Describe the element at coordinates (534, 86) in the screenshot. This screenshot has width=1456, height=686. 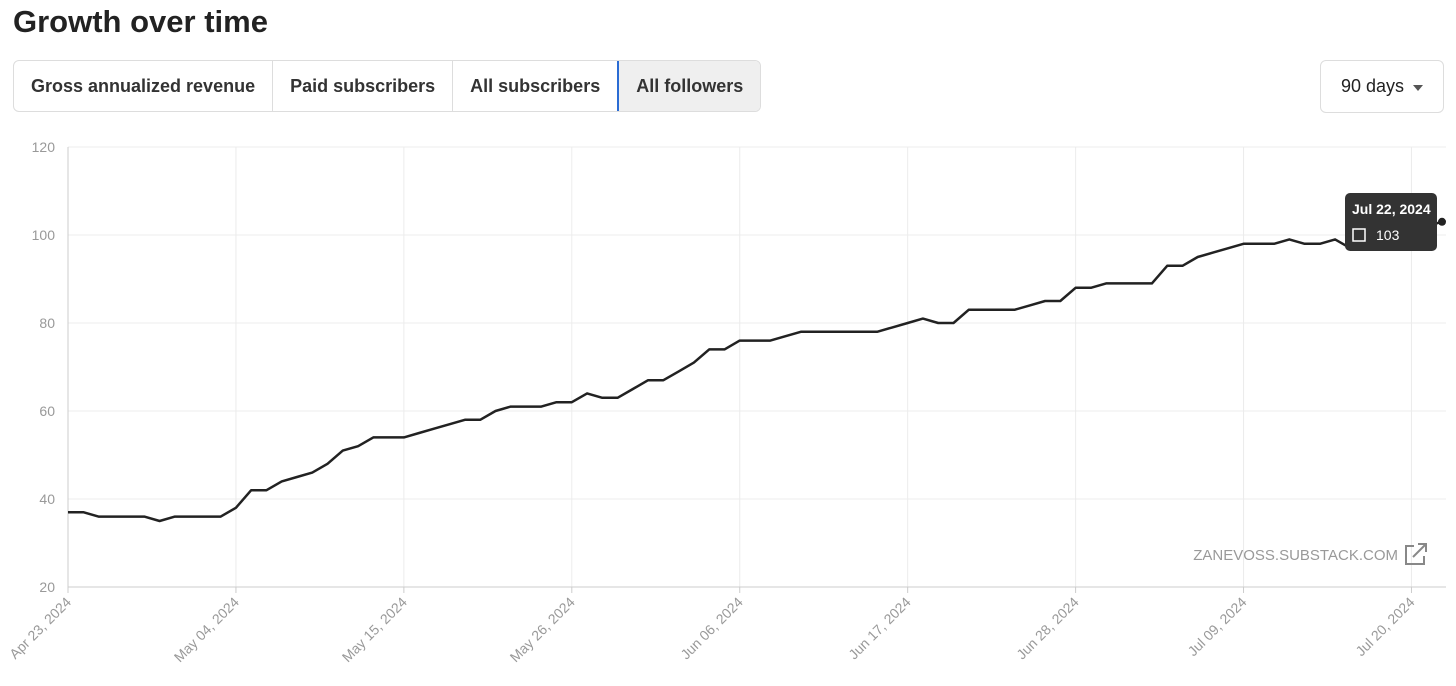
I see `tab: All subscribers` at that location.